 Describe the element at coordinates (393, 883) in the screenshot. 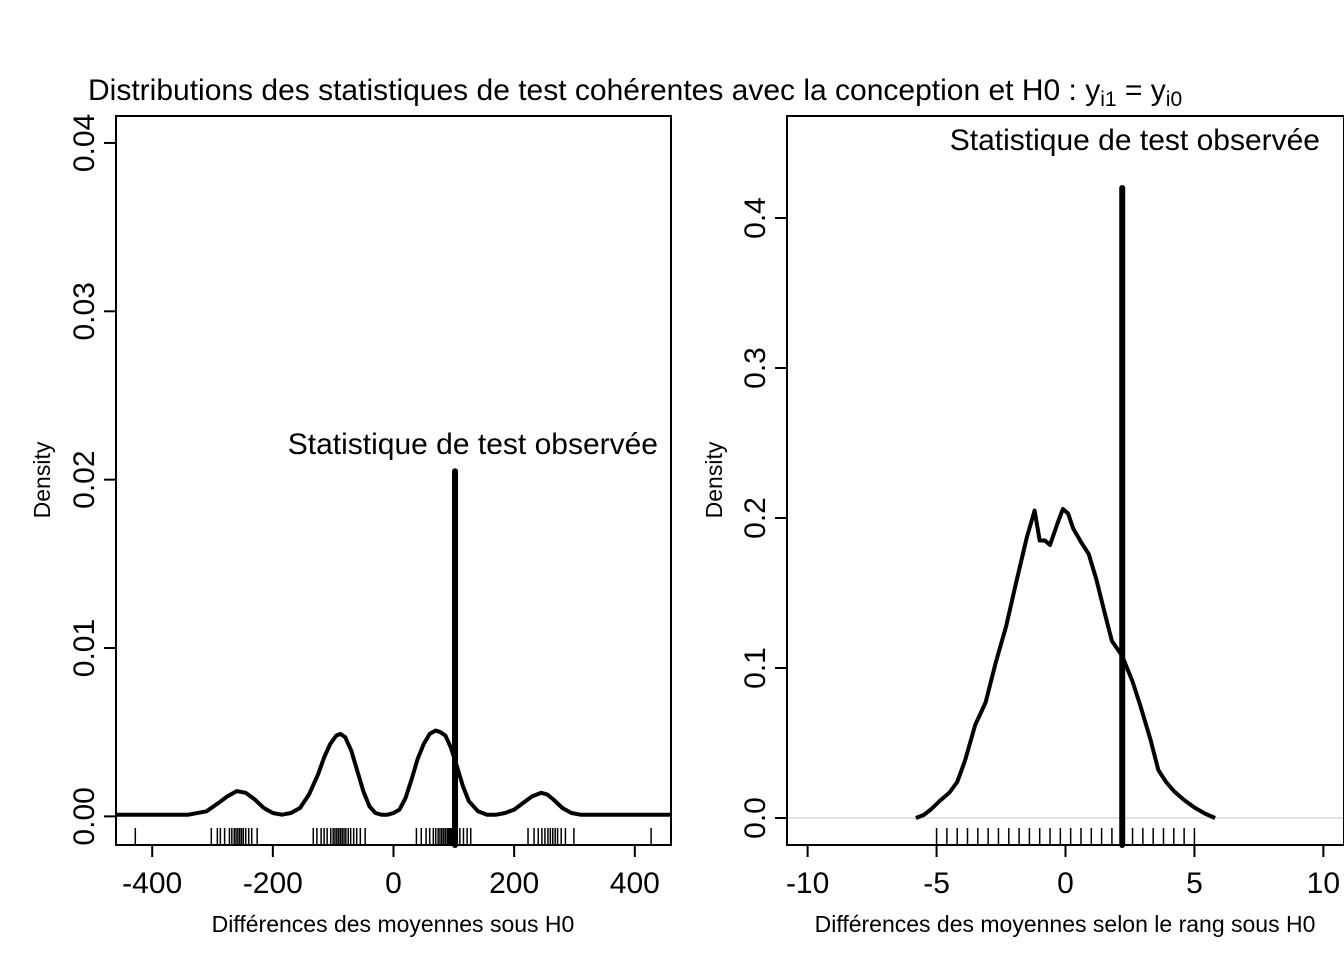

I see `left-x-tick-label: 0` at that location.